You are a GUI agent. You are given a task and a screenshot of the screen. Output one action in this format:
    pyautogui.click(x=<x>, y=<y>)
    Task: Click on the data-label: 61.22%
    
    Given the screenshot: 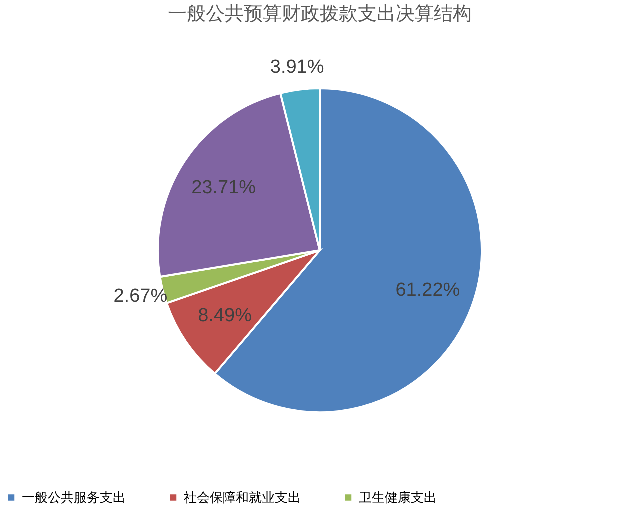 What is the action you would take?
    pyautogui.click(x=428, y=291)
    